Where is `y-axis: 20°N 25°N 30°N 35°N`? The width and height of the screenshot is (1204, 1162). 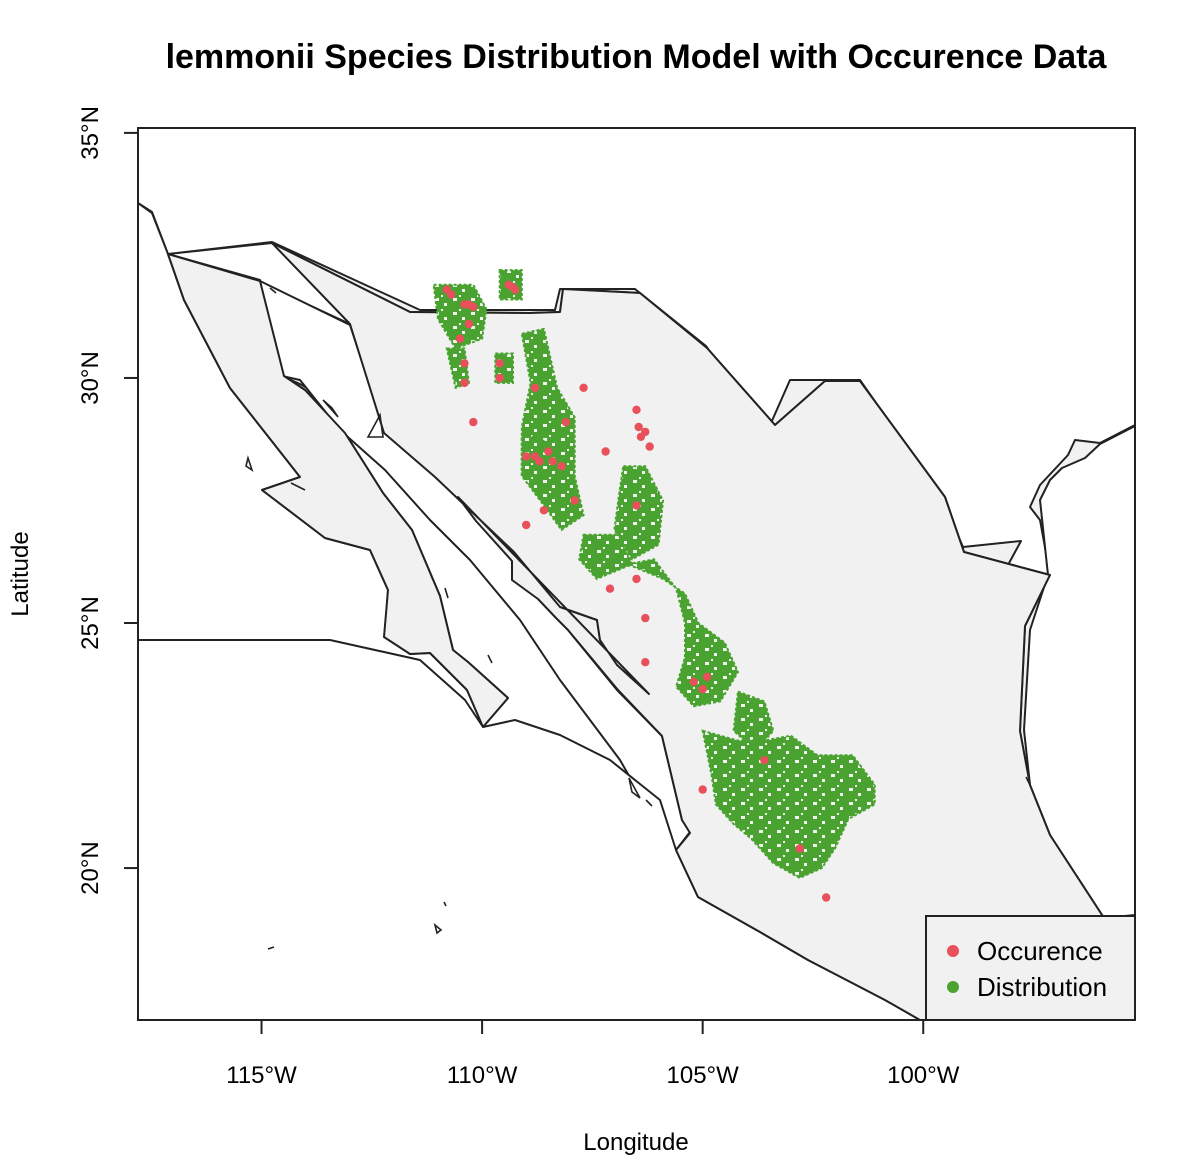 y-axis: 20°N 25°N 30°N 35°N is located at coordinates (108, 500).